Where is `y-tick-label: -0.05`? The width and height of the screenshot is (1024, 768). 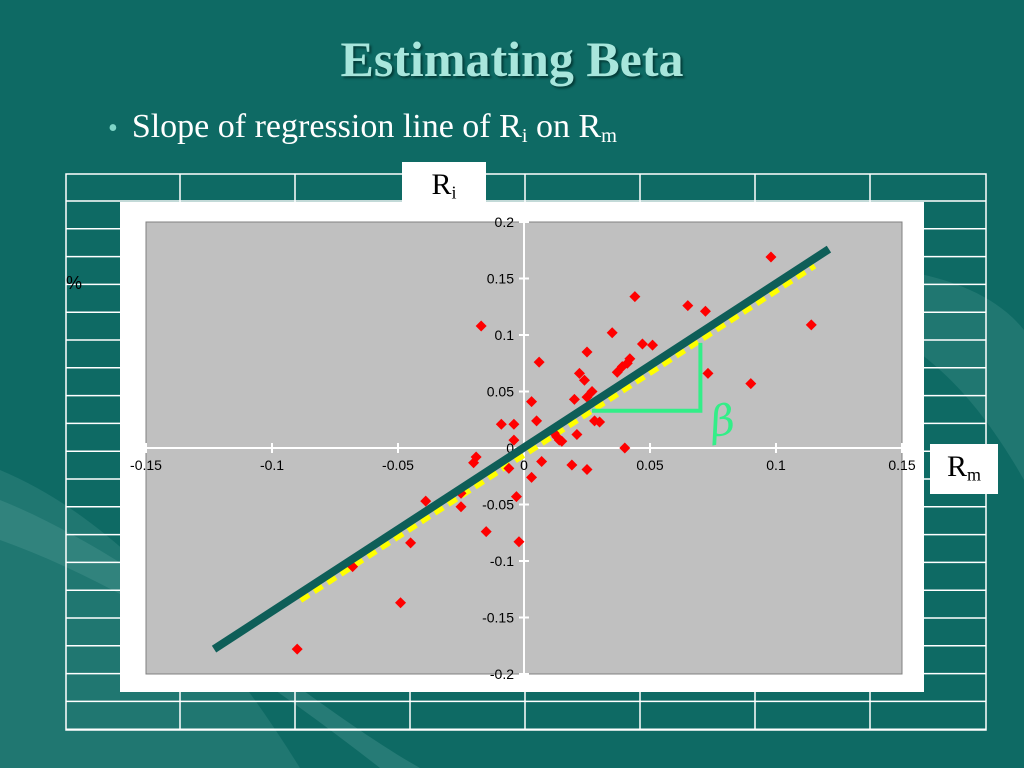 y-tick-label: -0.05 is located at coordinates (498, 505).